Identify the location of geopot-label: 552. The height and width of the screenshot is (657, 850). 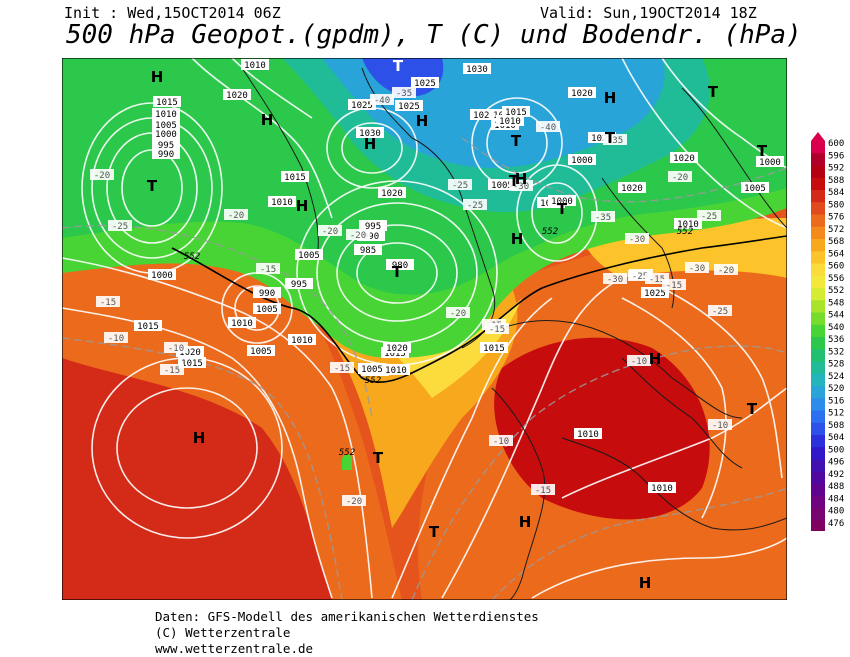
(373, 381).